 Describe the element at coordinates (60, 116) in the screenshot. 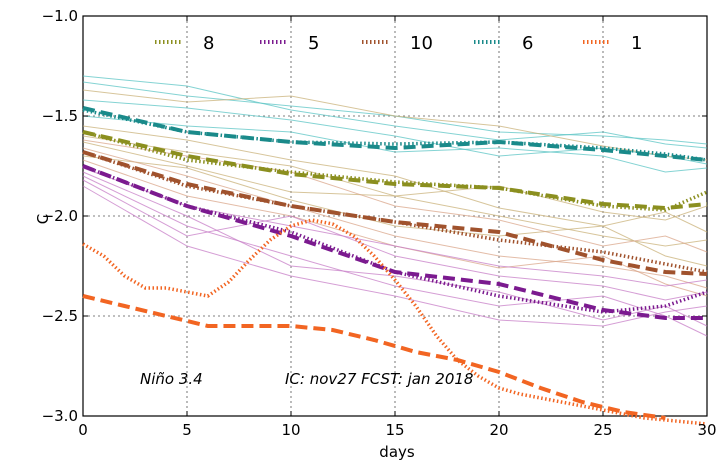

I see `y-tick-label: −1.5` at that location.